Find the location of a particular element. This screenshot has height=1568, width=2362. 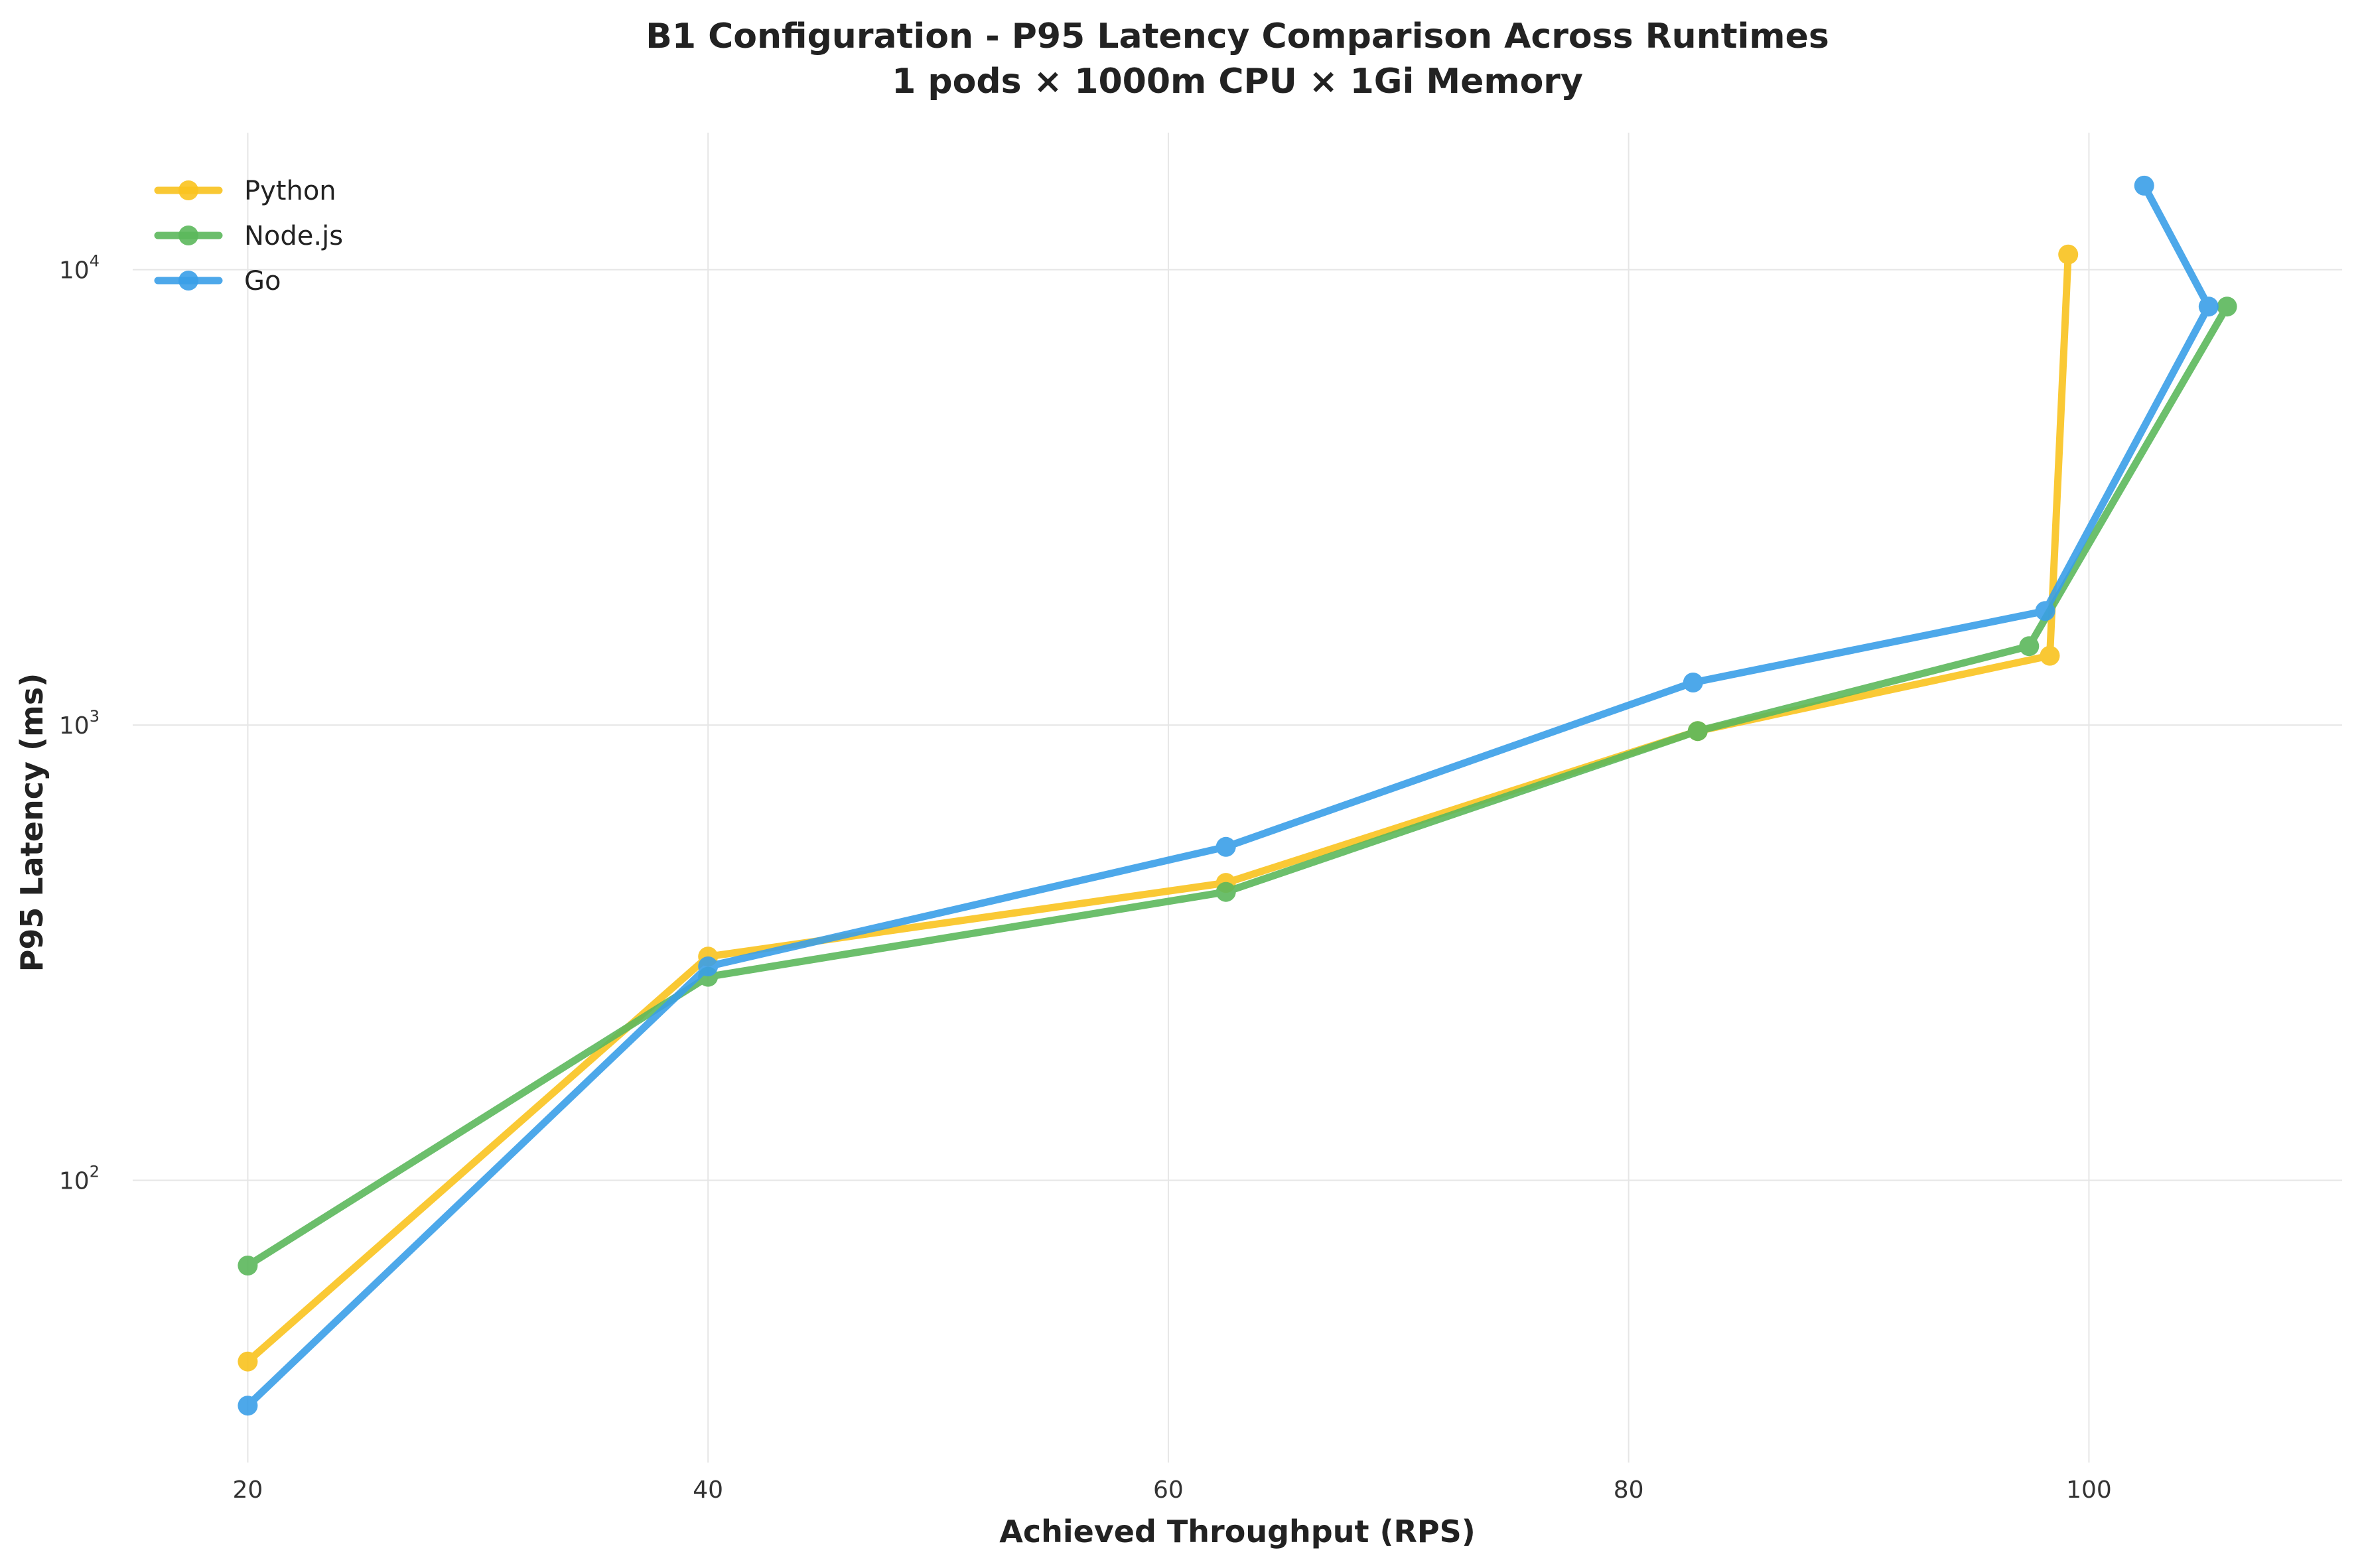

y-axis-label: P95 Latency (ms) is located at coordinates (32, 822).